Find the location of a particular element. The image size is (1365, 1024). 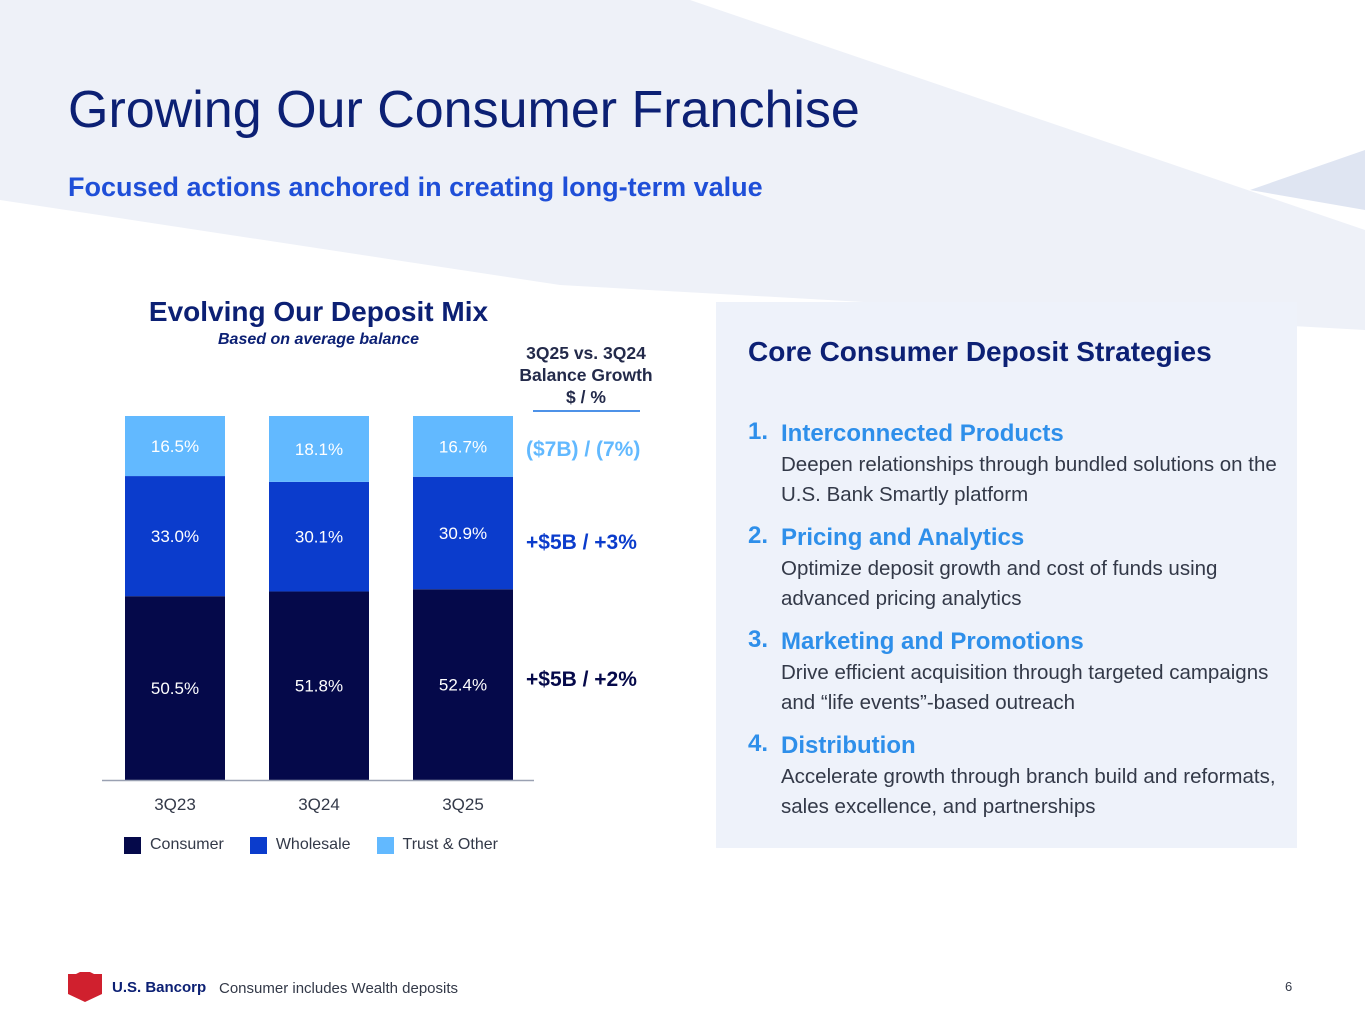

growth-header-line1: 3Q25 vs. 3Q24 is located at coordinates (586, 353).